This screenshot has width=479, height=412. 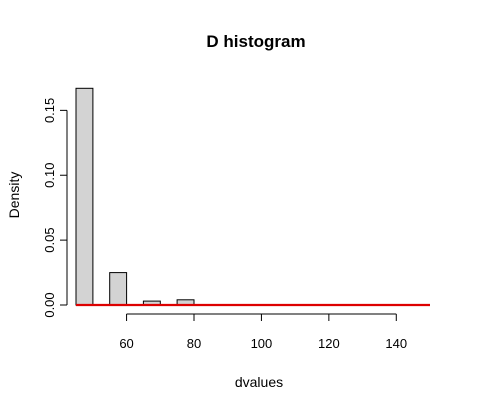 What do you see at coordinates (55, 208) in the screenshot?
I see `y-axis: 0.00 0.05 0.10 0.15` at bounding box center [55, 208].